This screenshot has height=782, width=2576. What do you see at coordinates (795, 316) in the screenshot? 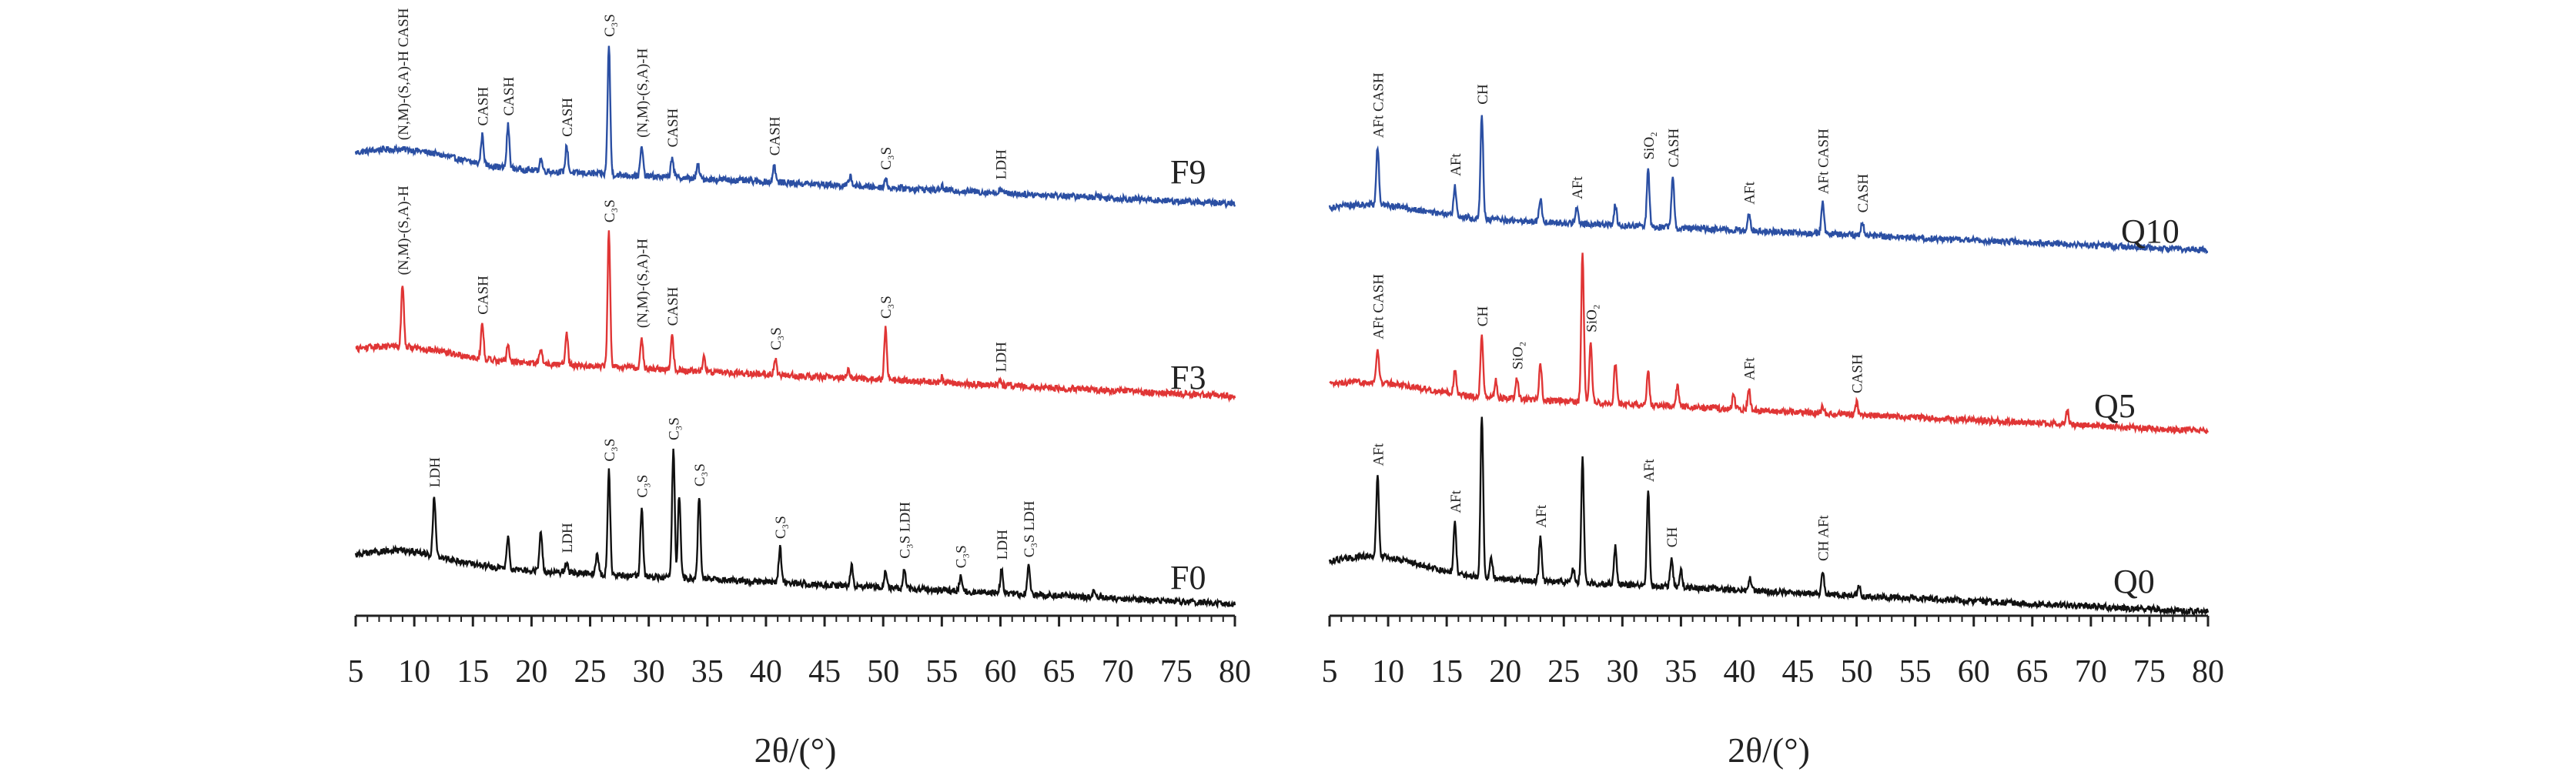
I see `xrd-pattern-f3` at bounding box center [795, 316].